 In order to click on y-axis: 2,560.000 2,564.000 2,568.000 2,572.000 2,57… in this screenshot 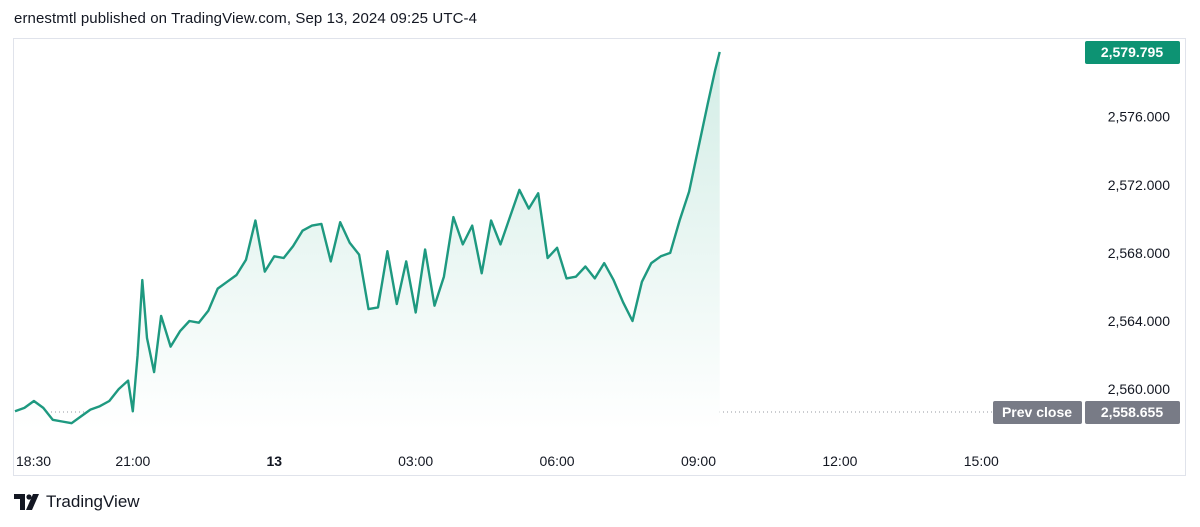, I will do `click(1139, 253)`.